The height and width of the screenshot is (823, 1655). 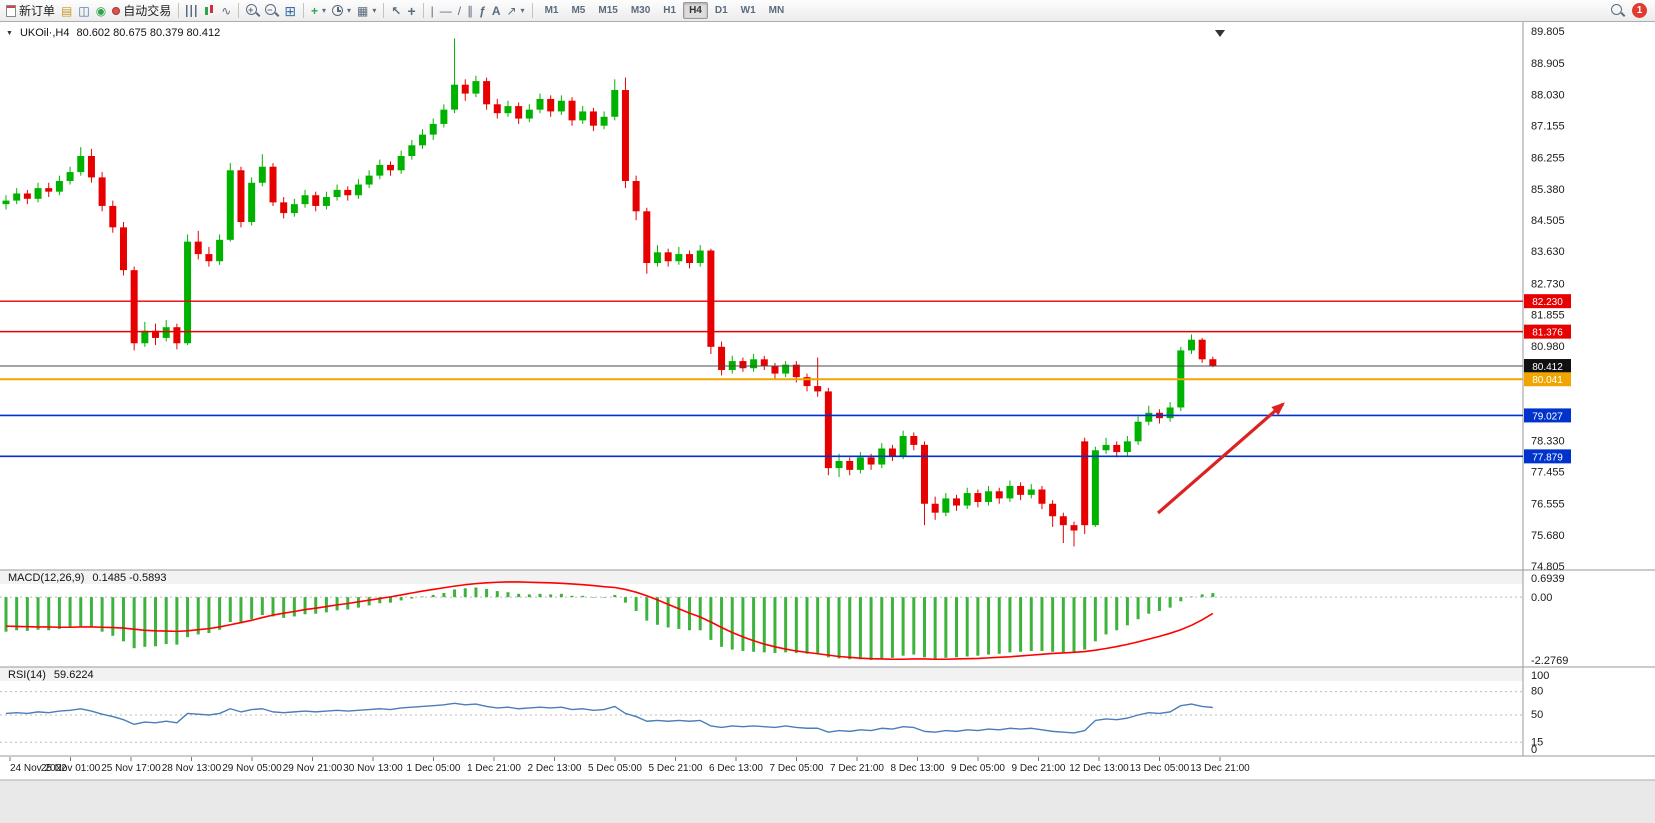 I want to click on symbol-period-label: UKOil·,H4, so click(x=44, y=33).